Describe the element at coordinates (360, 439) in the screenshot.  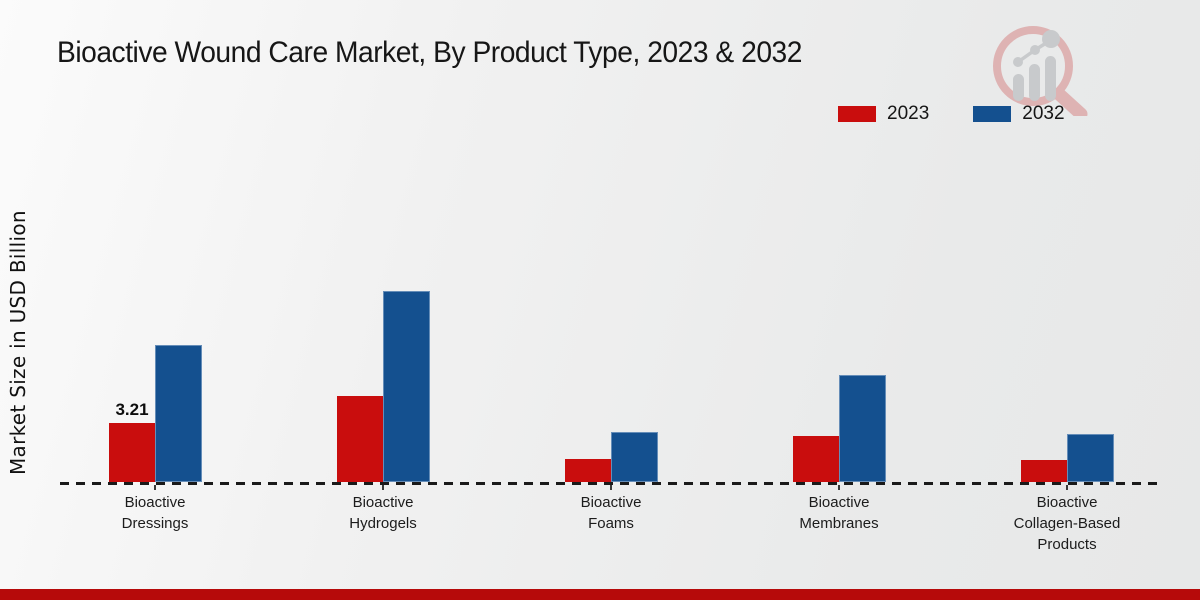
I see `bar-2023-bioactive-hydrogels` at that location.